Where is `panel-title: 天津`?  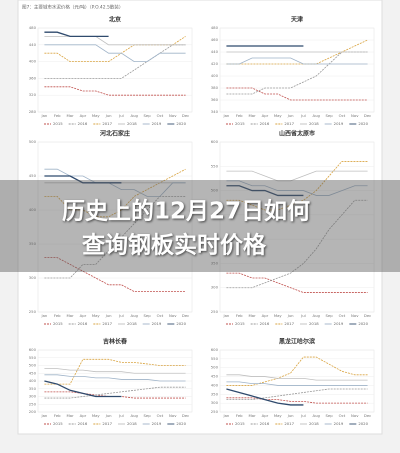
panel-title: 天津 is located at coordinates (297, 20).